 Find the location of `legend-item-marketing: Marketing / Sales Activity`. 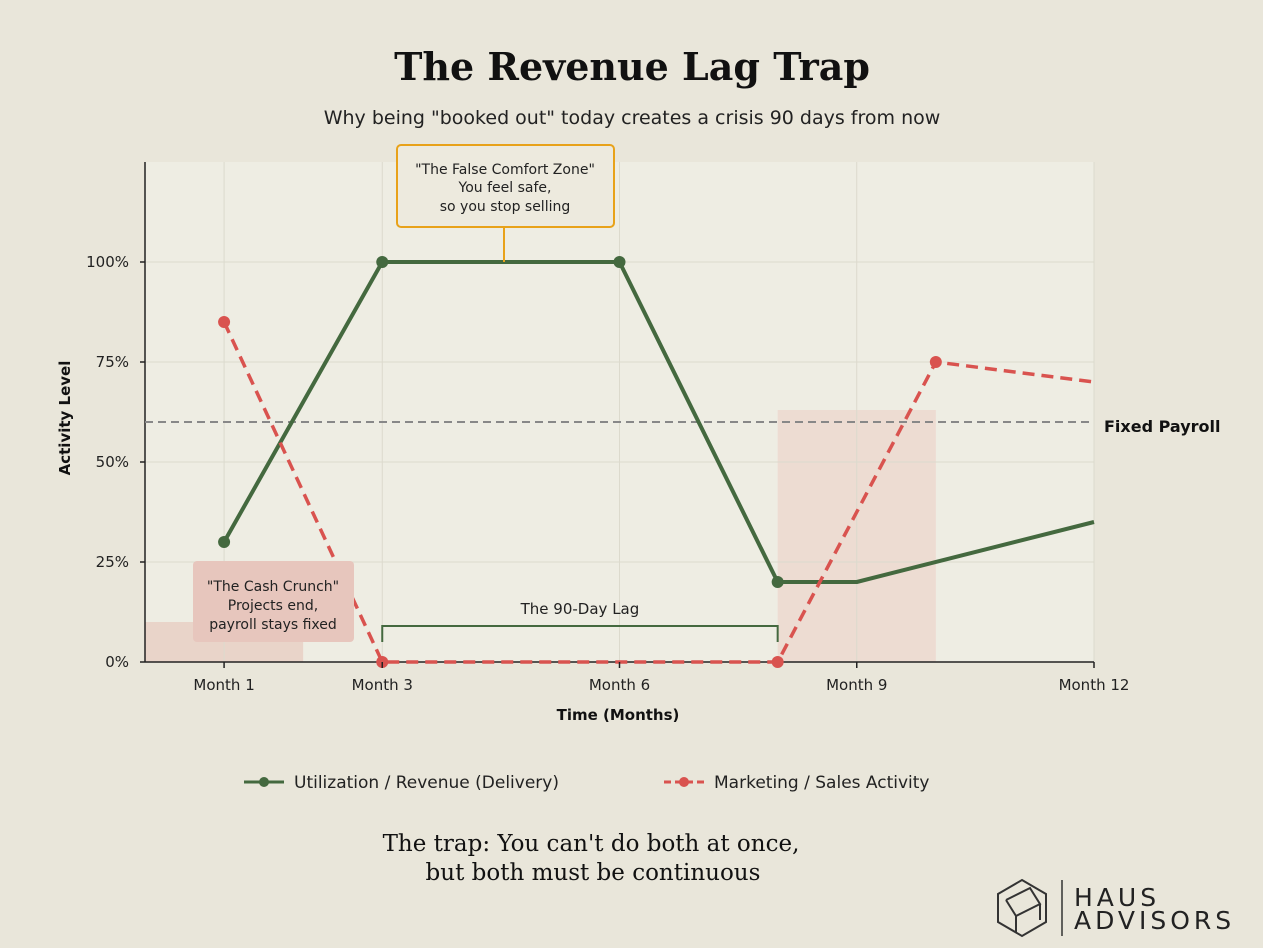

legend-item-marketing: Marketing / Sales Activity is located at coordinates (797, 783).